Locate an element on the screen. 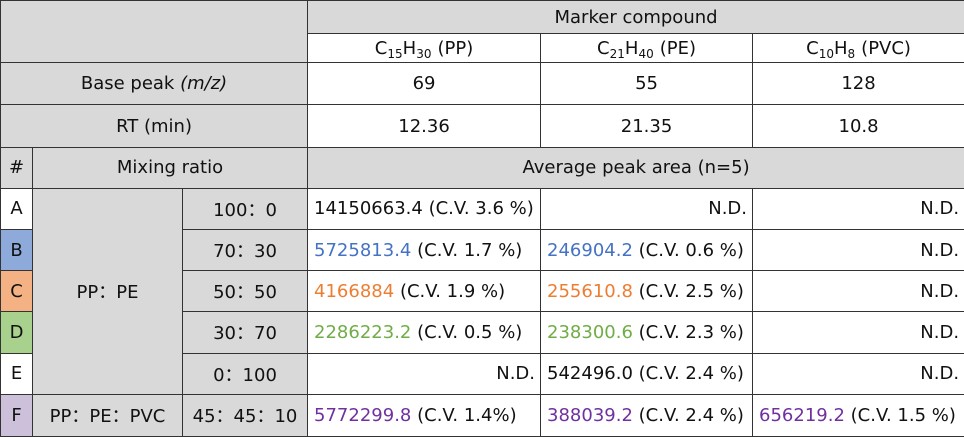  row-id: A is located at coordinates (16, 209).